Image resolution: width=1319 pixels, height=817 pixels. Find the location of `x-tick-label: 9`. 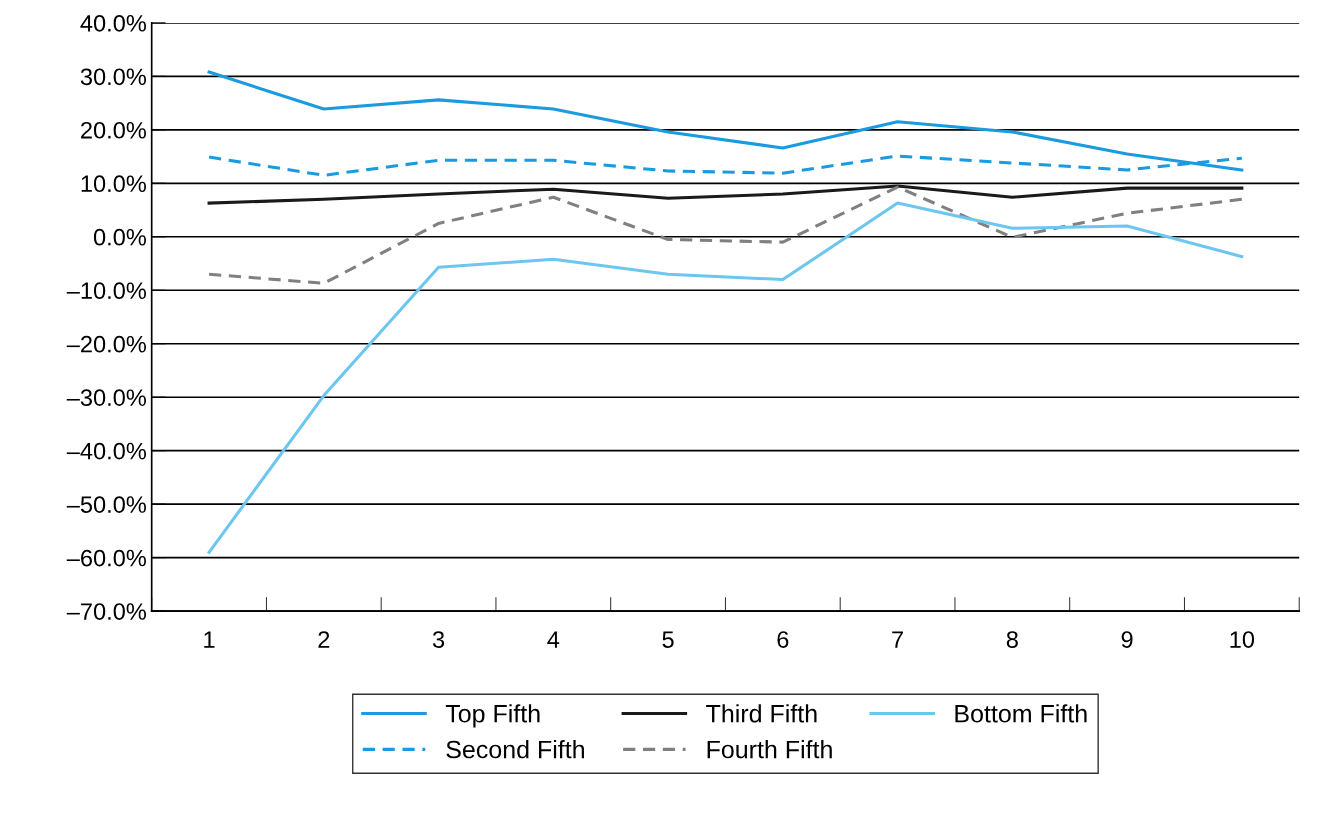

x-tick-label: 9 is located at coordinates (1127, 639).